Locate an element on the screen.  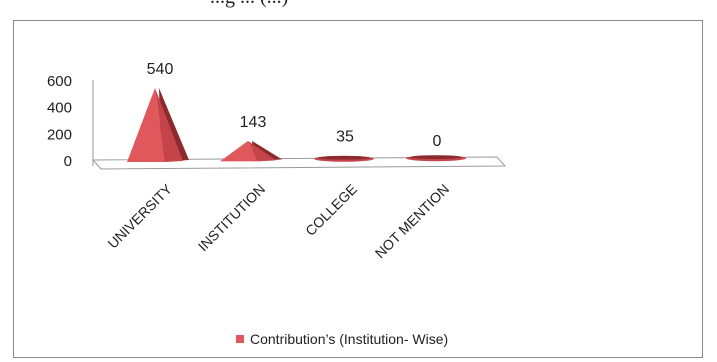
data-label: 540 is located at coordinates (160, 69).